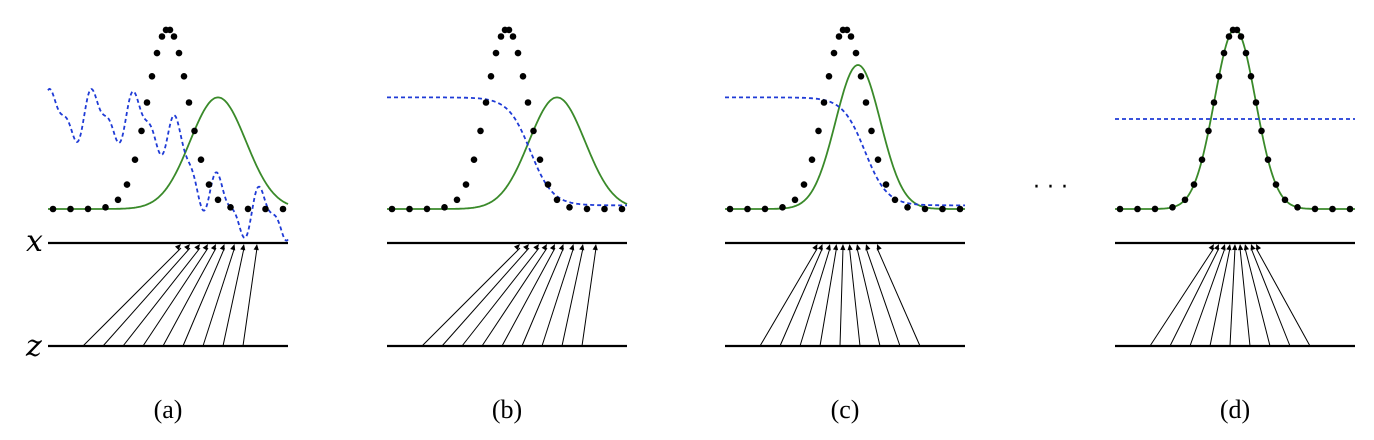 Image resolution: width=1374 pixels, height=440 pixels. What do you see at coordinates (34, 241) in the screenshot?
I see `x-axis-label: x` at bounding box center [34, 241].